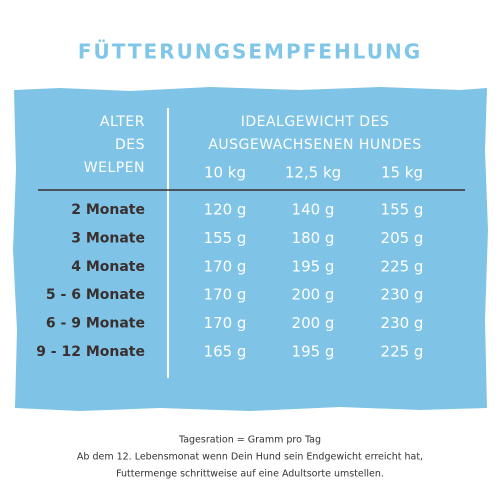 The height and width of the screenshot is (500, 500). I want to click on cell: 180 g, so click(313, 238).